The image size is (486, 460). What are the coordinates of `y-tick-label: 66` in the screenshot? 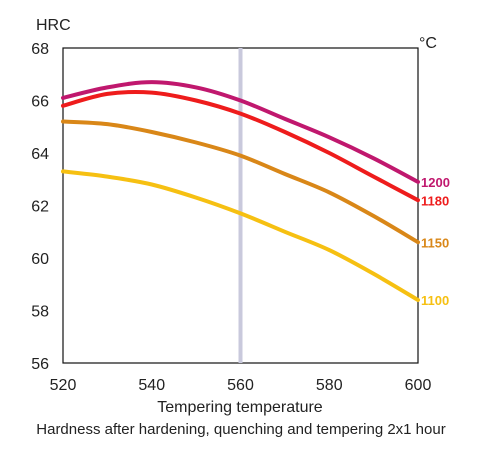 It's located at (40, 102).